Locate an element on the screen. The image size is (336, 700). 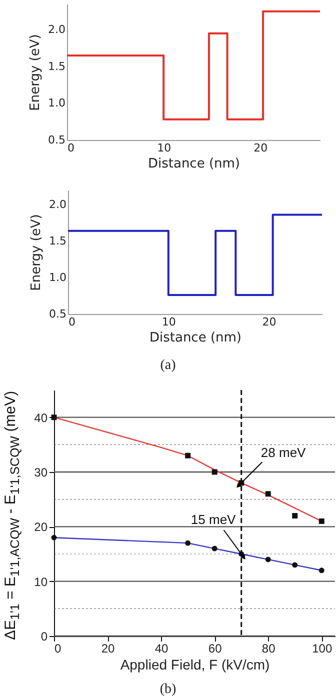
text: (a) is located at coordinates (168, 366).